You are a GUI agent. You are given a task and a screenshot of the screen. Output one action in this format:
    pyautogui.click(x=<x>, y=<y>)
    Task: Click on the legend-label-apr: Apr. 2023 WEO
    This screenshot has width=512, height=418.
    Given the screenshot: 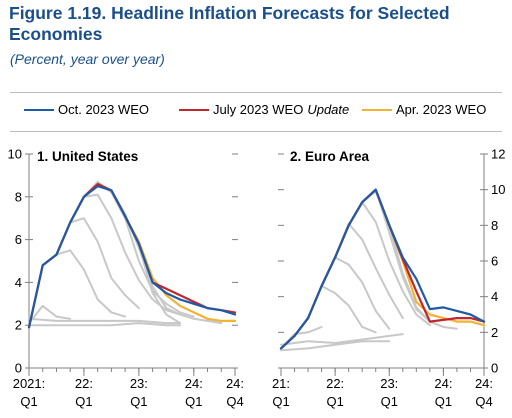 What is the action you would take?
    pyautogui.click(x=441, y=109)
    